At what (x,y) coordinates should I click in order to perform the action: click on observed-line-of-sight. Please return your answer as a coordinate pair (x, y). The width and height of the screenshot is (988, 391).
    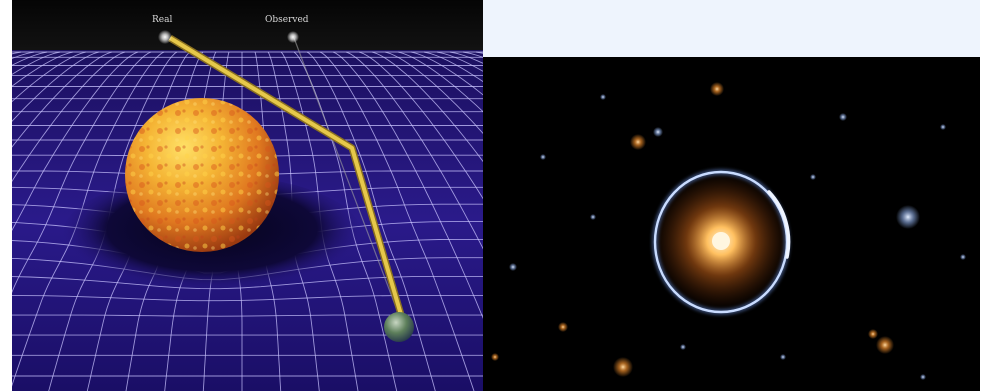
    Looking at the image, I should click on (347, 178).